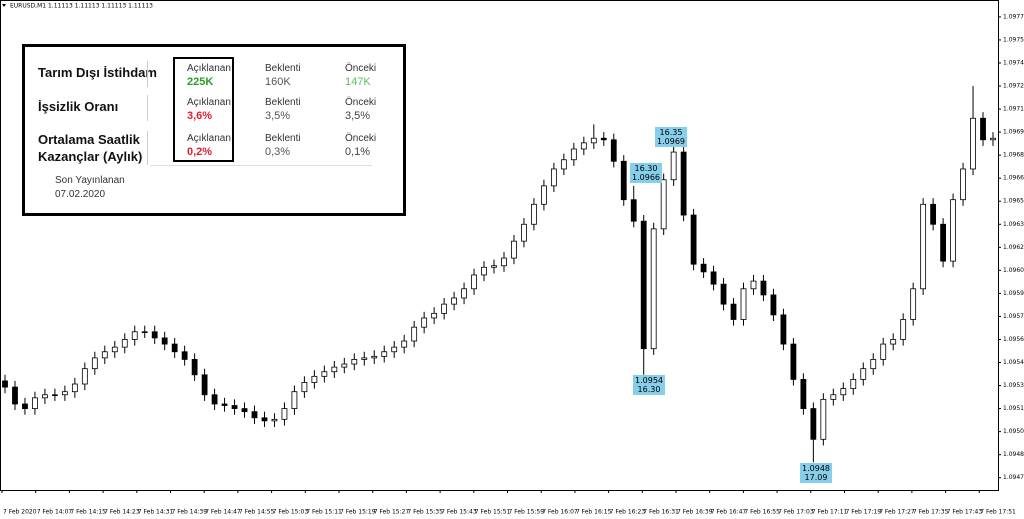  Describe the element at coordinates (1013, 224) in the screenshot. I see `y-tick-label: 1.09635` at that location.